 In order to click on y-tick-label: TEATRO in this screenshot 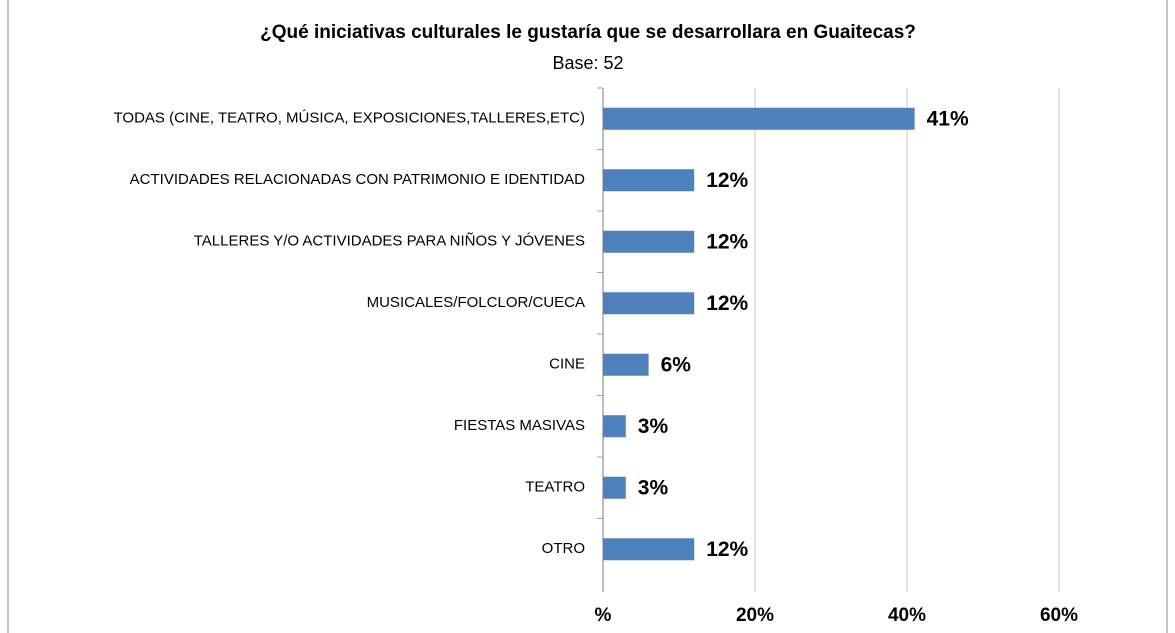, I will do `click(555, 487)`.